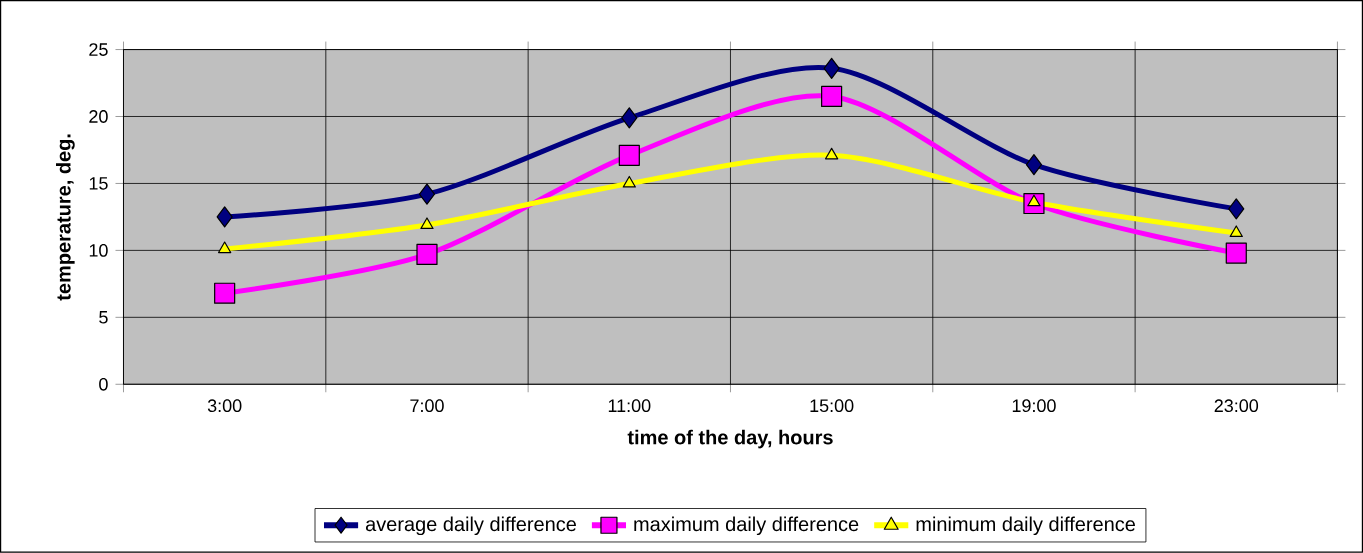 This screenshot has width=1363, height=553. I want to click on legend-label: minimum daily difference, so click(1025, 526).